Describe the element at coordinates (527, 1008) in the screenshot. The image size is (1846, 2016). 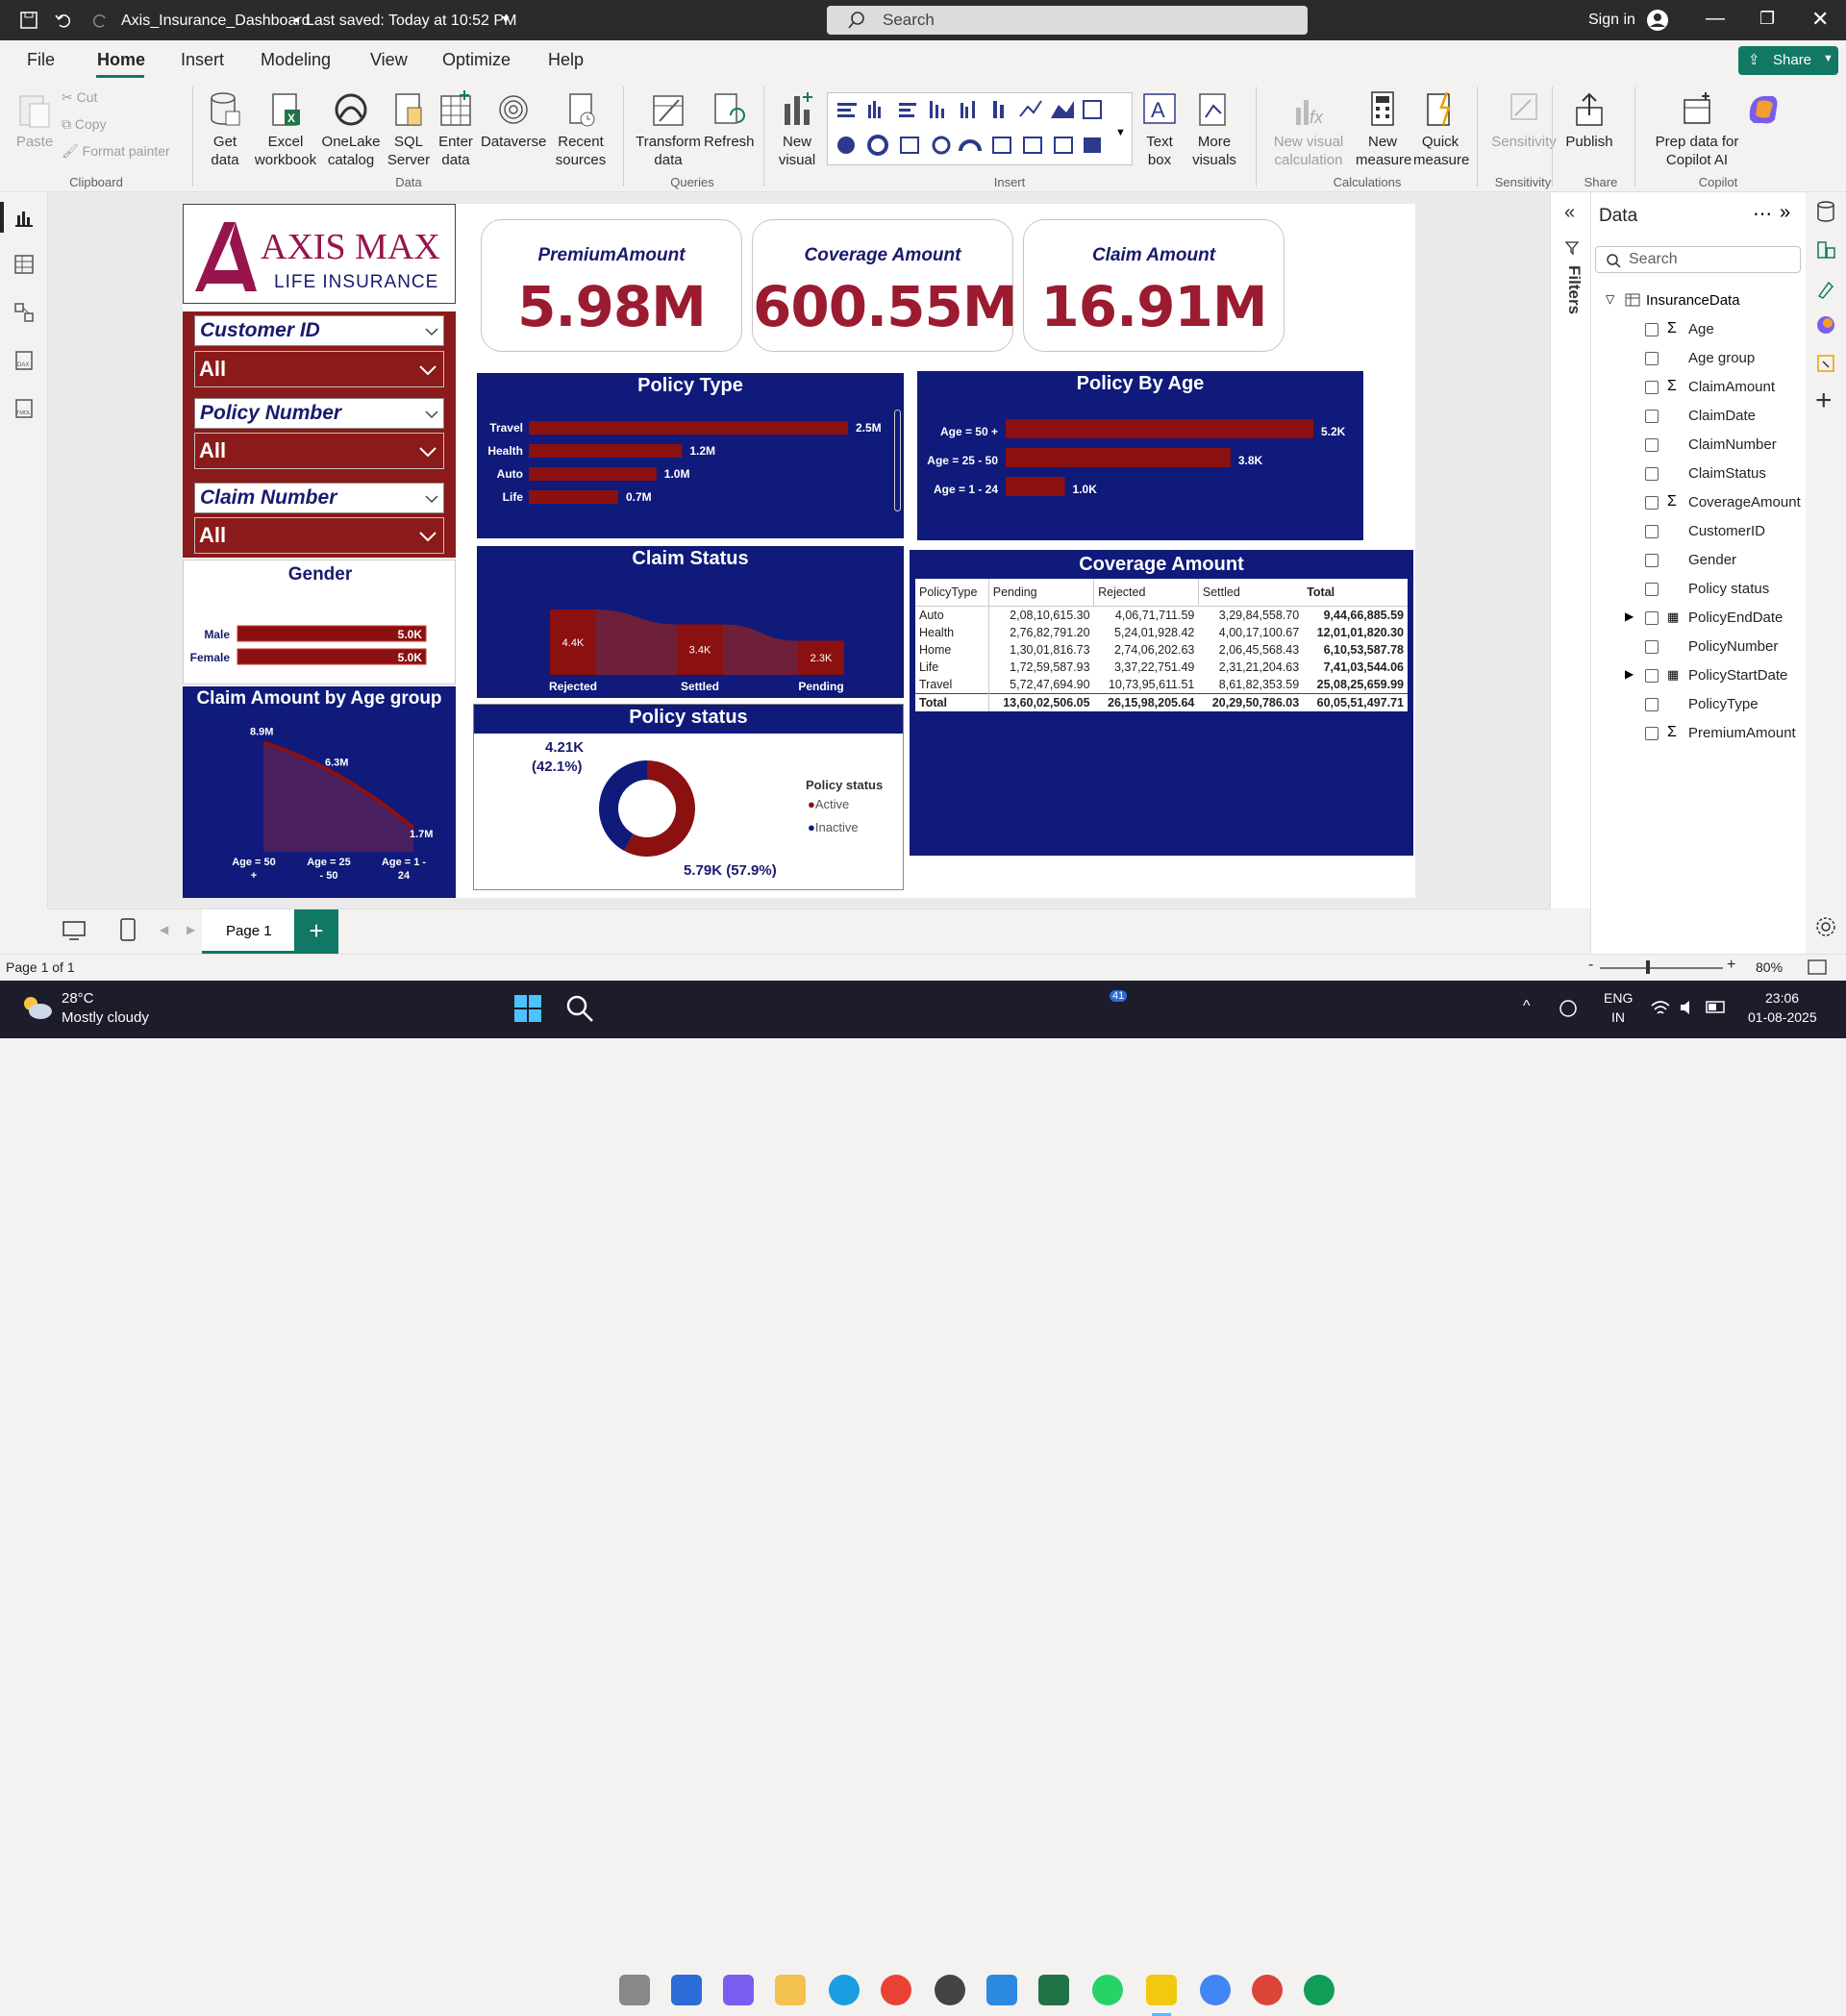
I see `windows-start-icon` at that location.